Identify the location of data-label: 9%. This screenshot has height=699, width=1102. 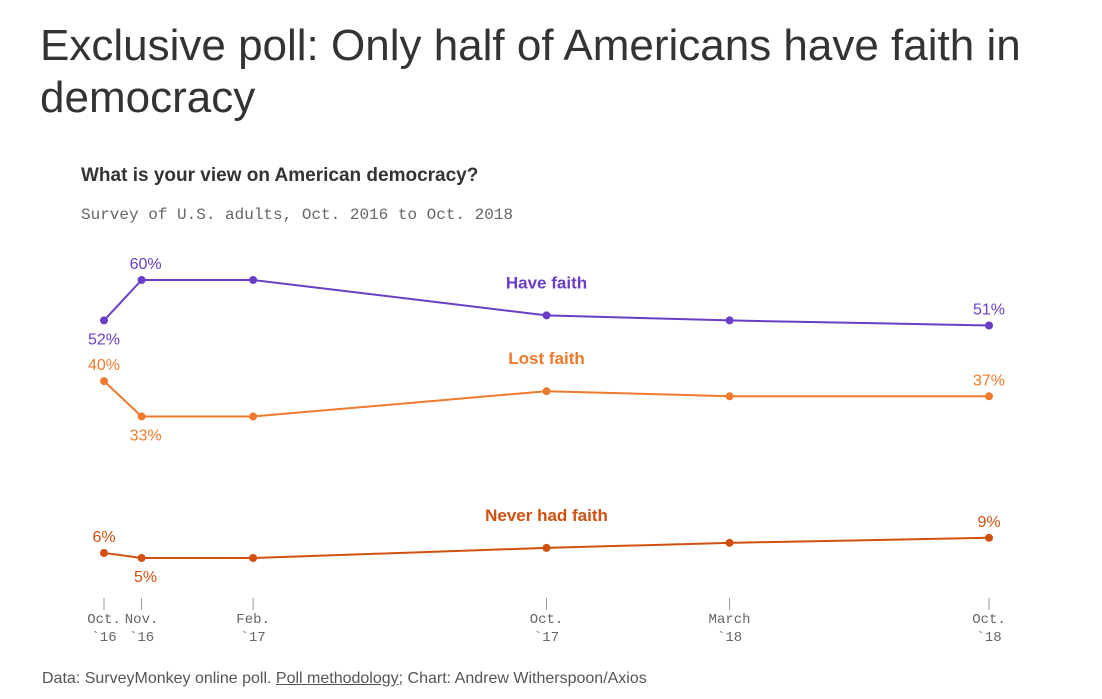
(988, 522).